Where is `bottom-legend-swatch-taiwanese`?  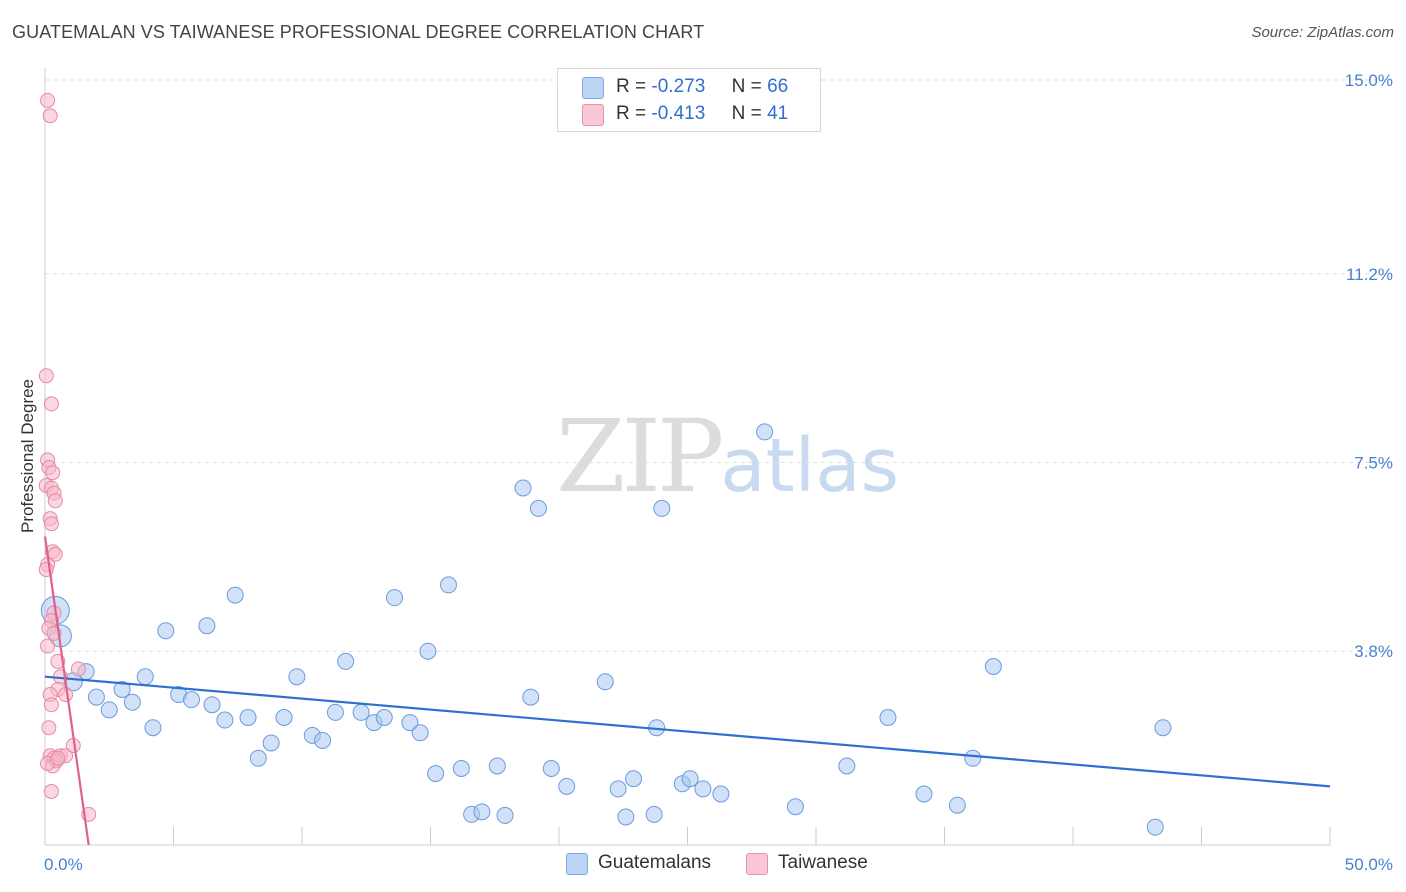
bottom-legend-swatch-taiwanese is located at coordinates (757, 864).